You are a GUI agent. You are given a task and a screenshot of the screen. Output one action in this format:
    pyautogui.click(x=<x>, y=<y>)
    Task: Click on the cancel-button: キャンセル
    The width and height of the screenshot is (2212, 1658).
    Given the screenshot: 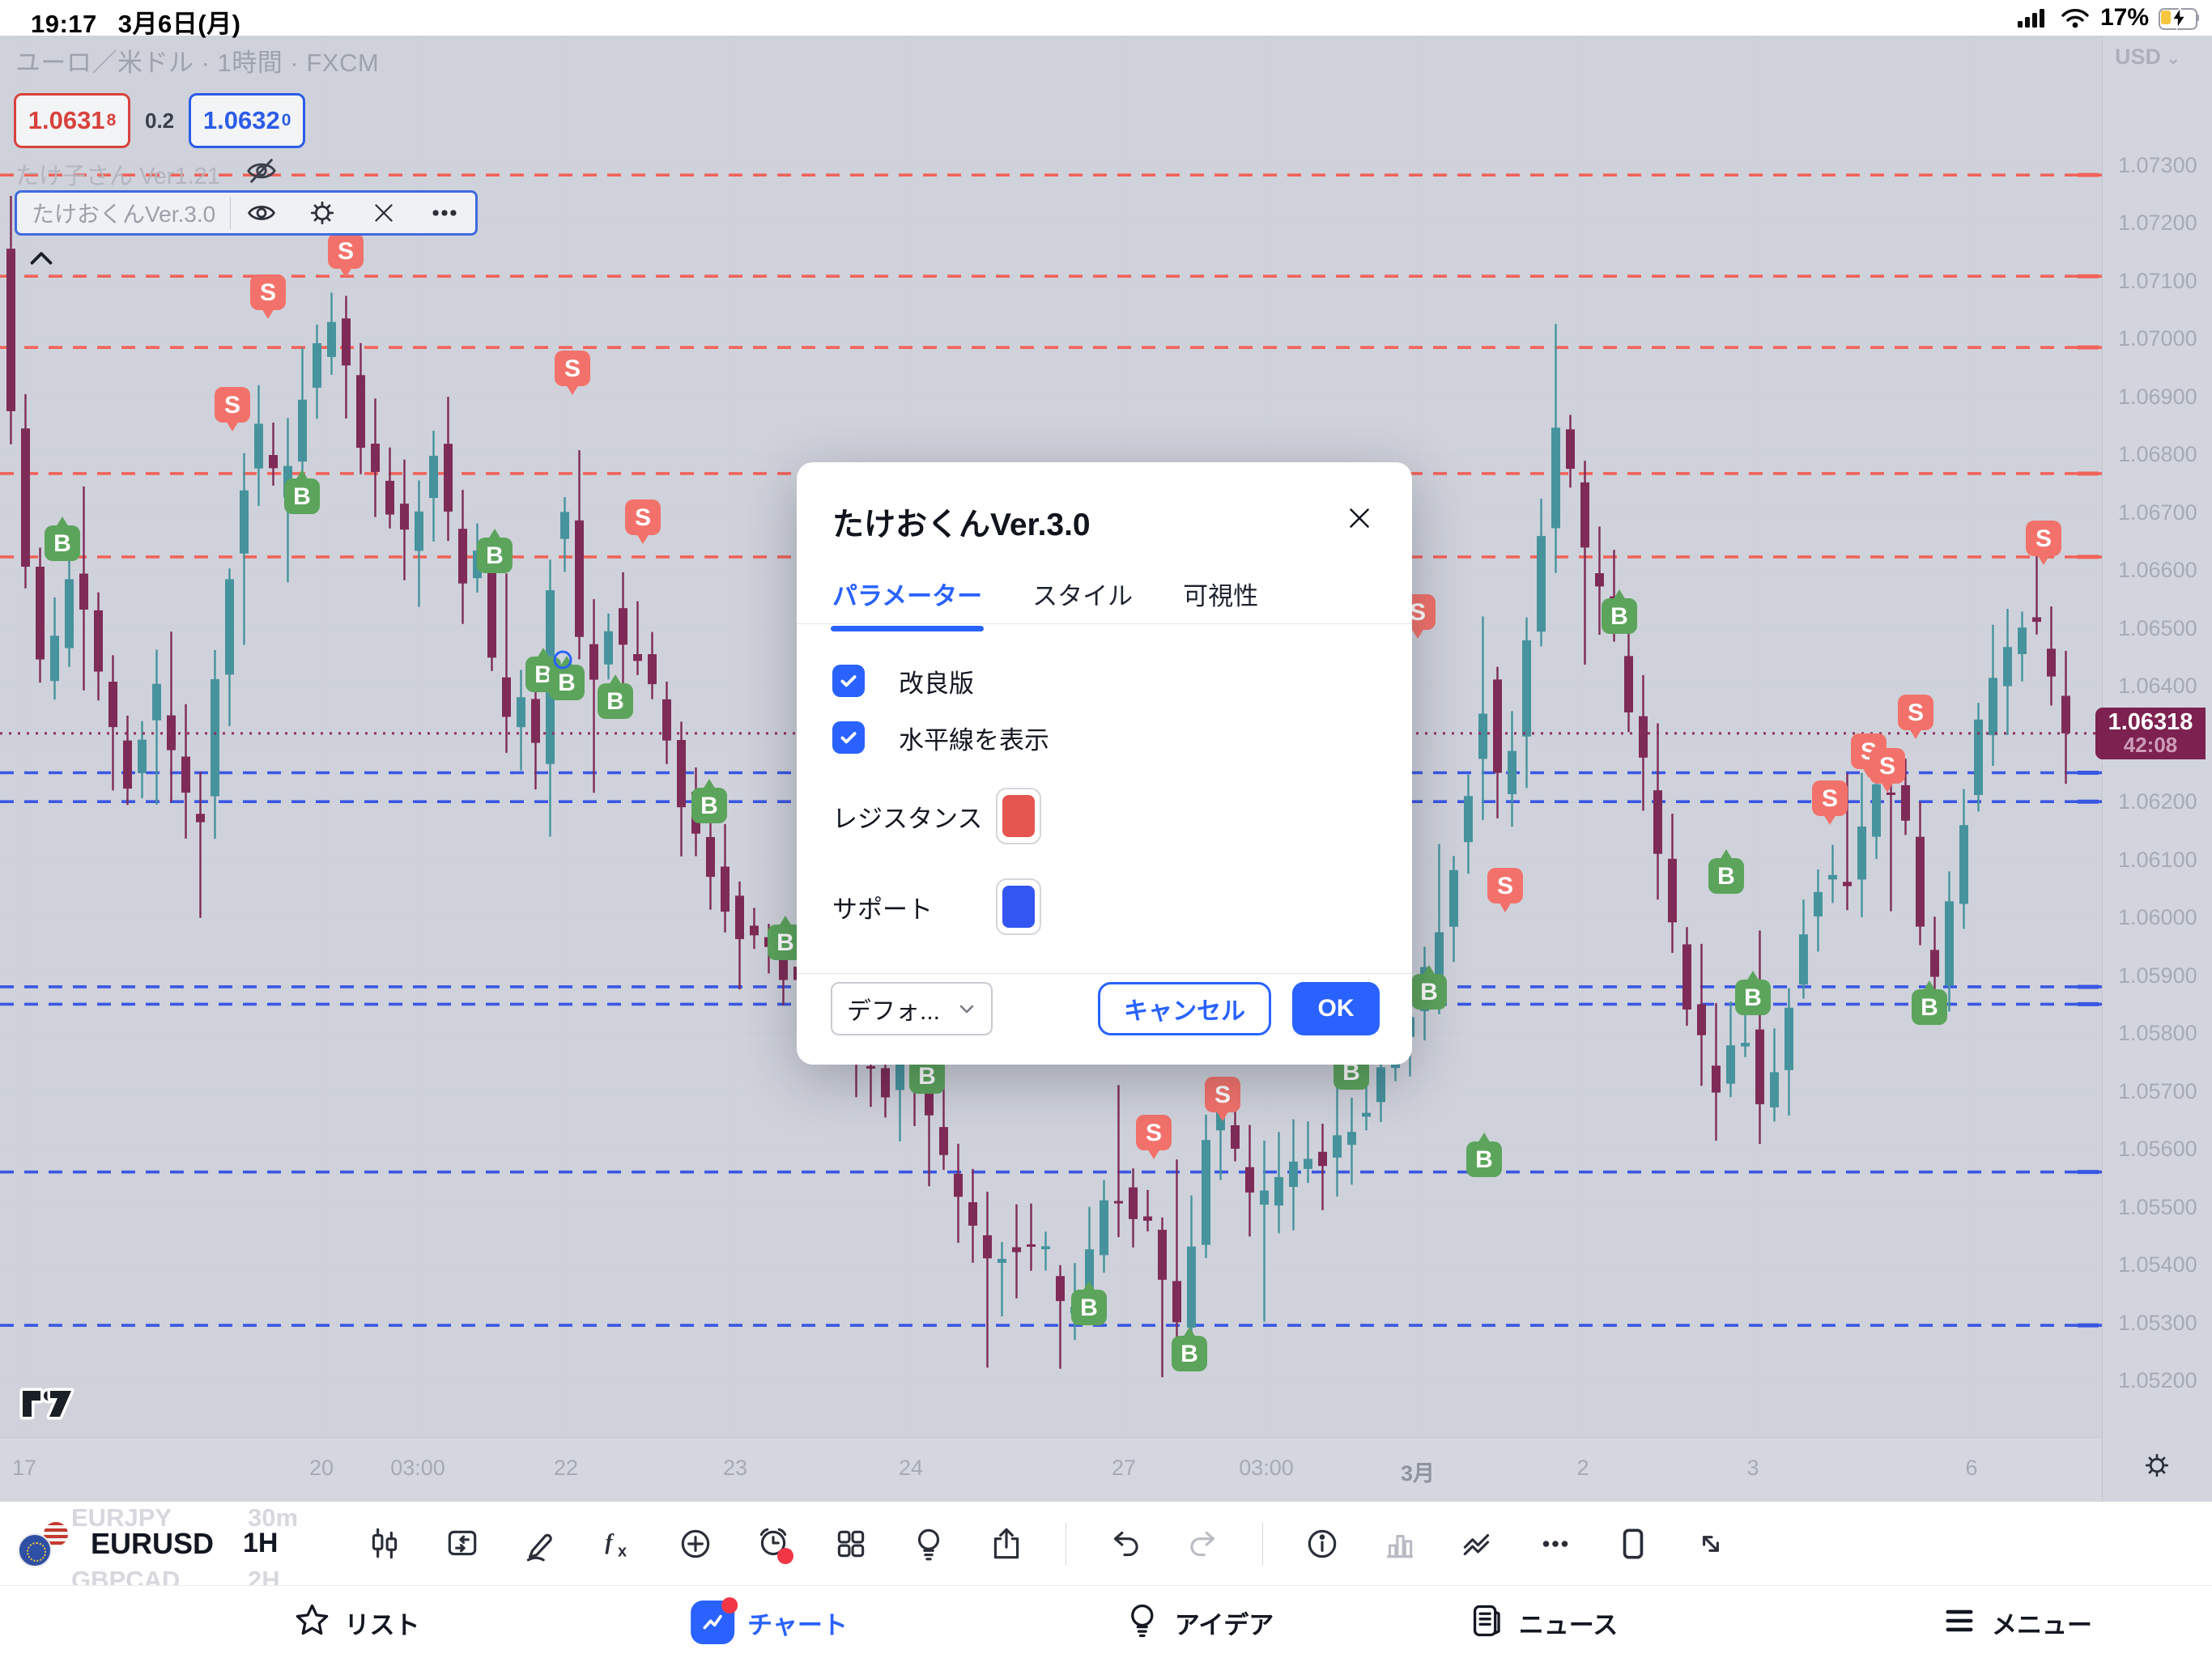 What is the action you would take?
    pyautogui.click(x=1185, y=1008)
    